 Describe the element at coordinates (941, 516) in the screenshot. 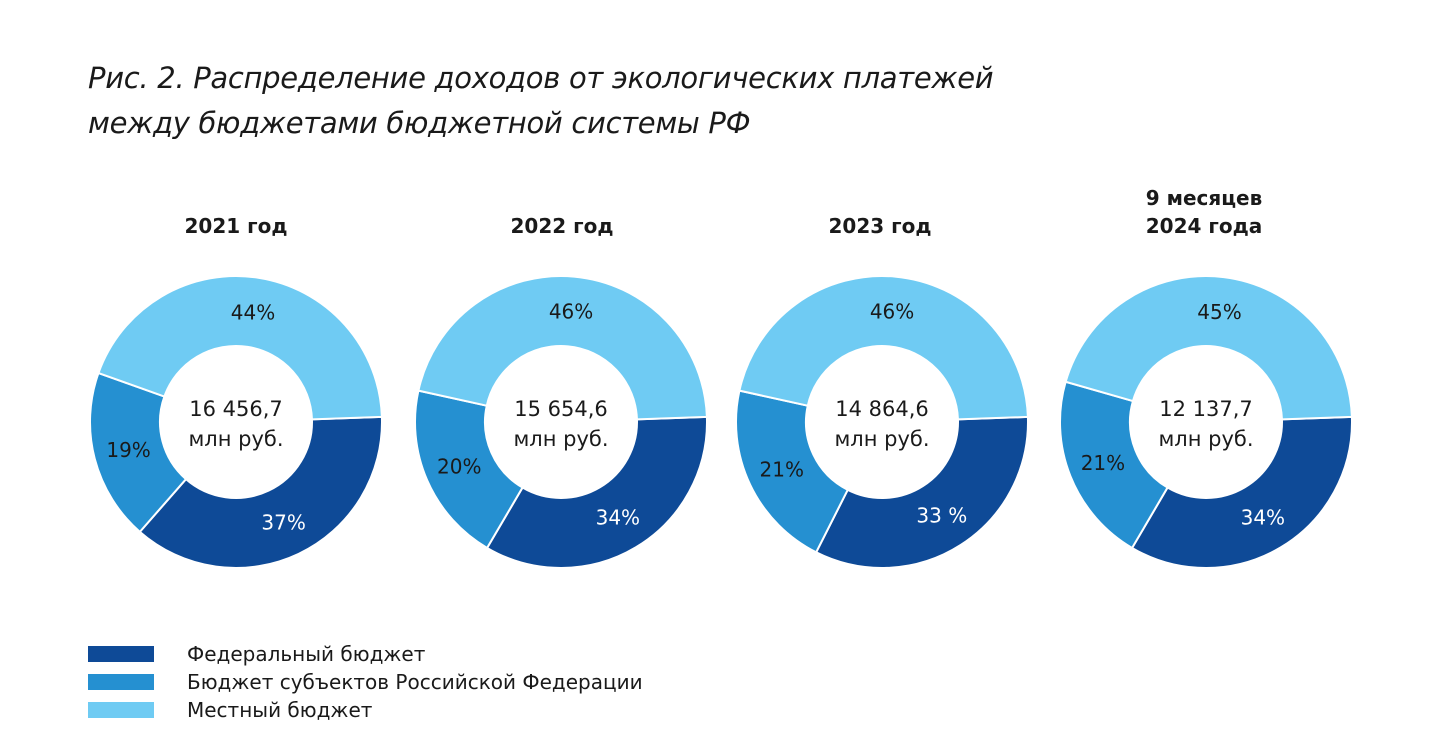

I see `slice-label-federal: 33 %` at that location.